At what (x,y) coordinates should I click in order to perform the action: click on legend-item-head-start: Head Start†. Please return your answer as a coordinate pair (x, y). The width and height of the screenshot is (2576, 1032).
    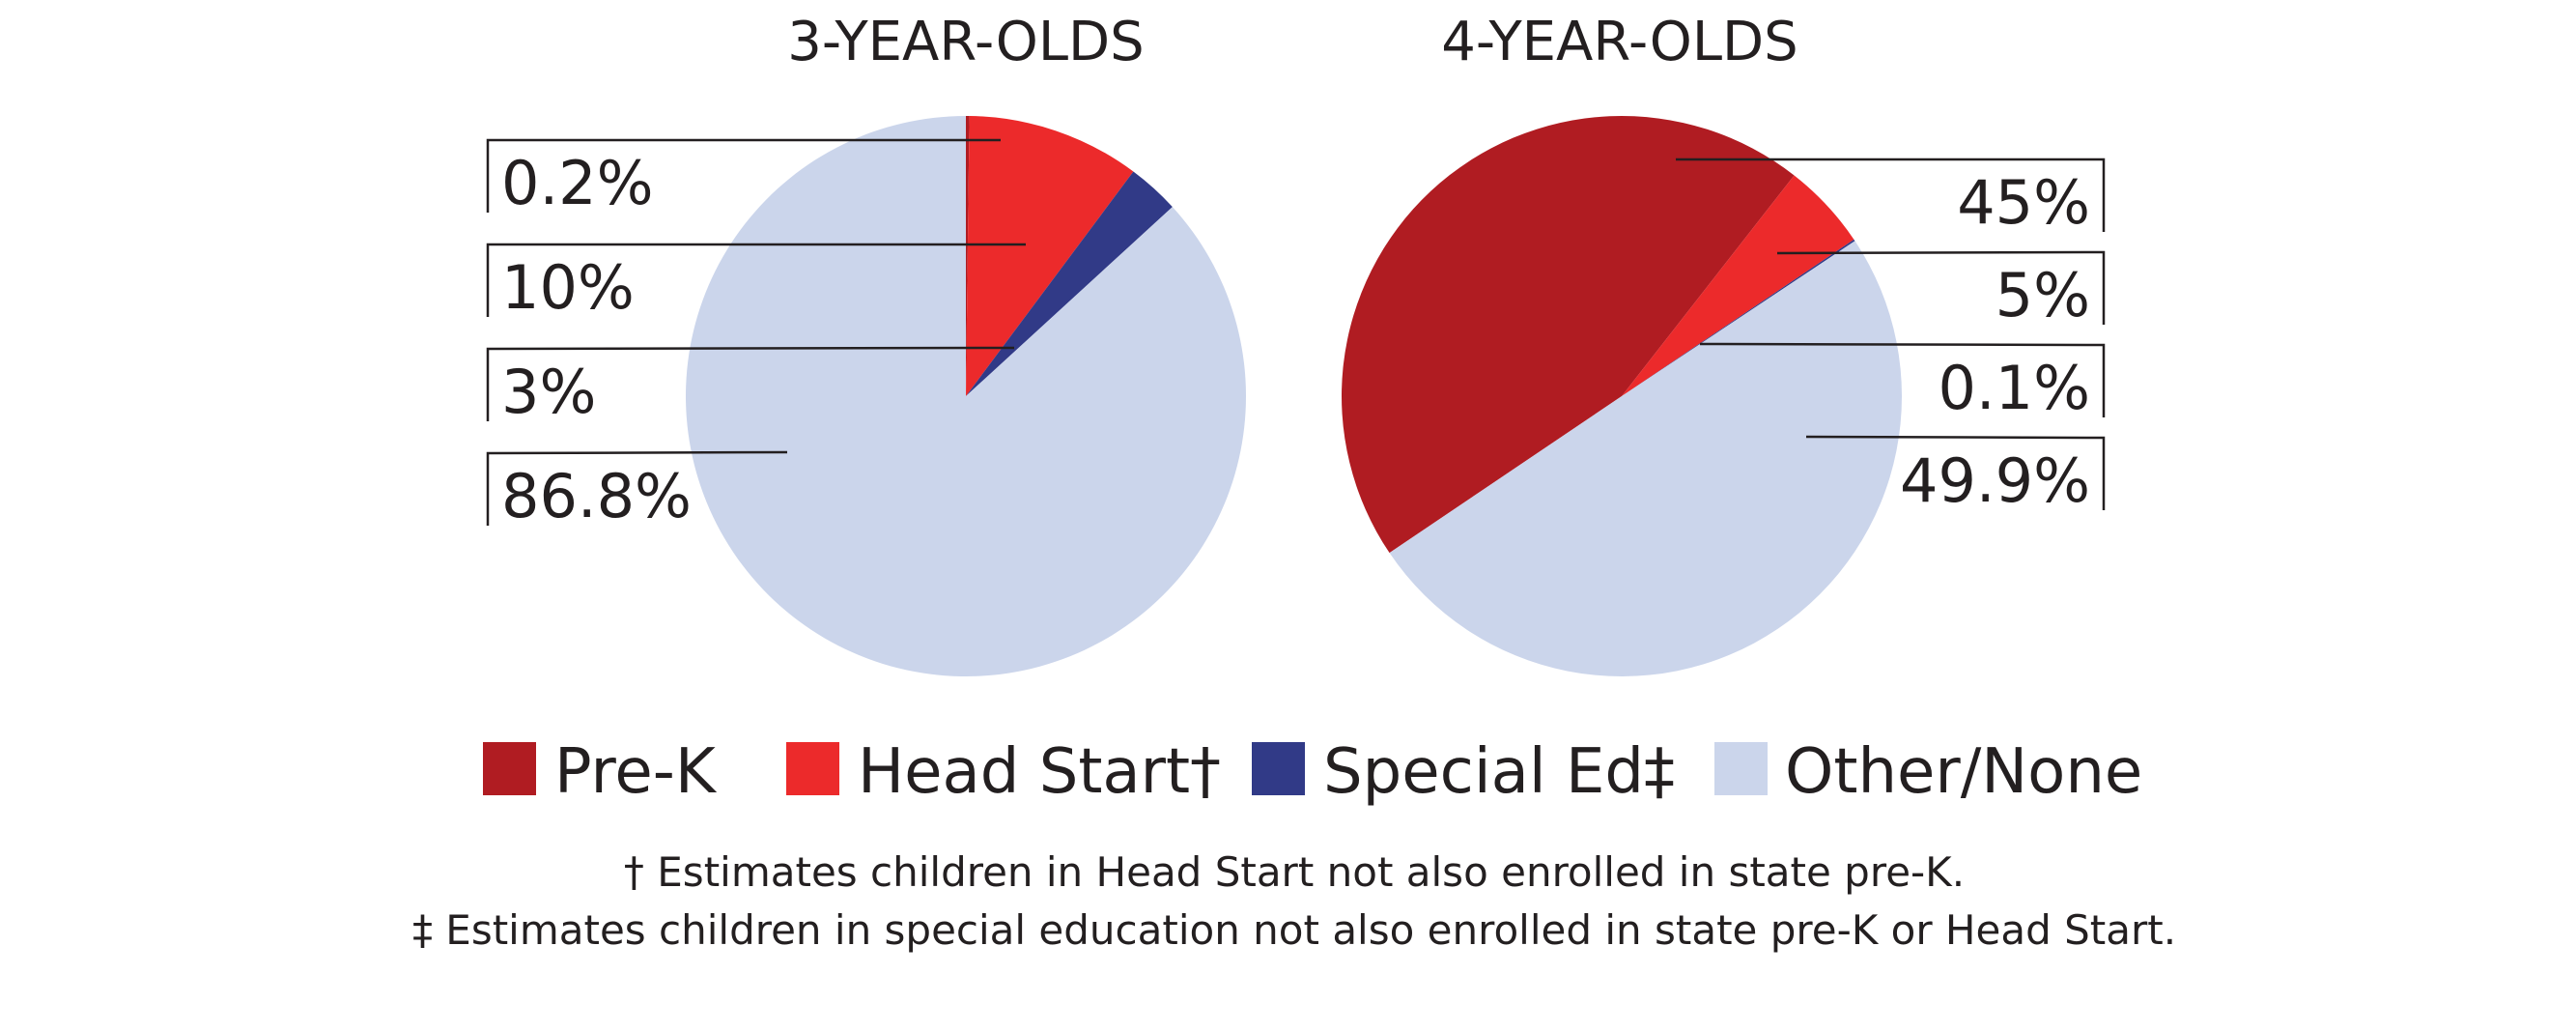
    Looking at the image, I should click on (1003, 772).